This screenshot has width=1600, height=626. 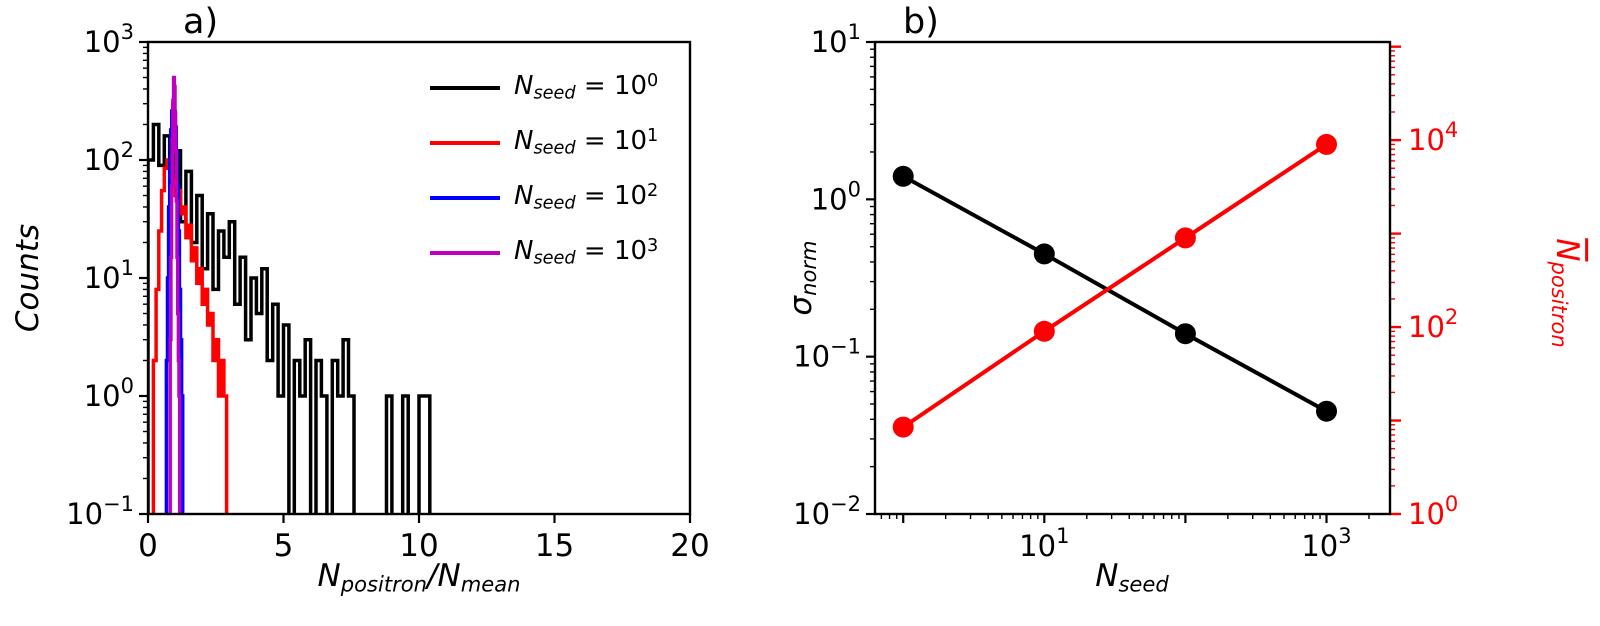 I want to click on tick-label: 0, so click(x=148, y=546).